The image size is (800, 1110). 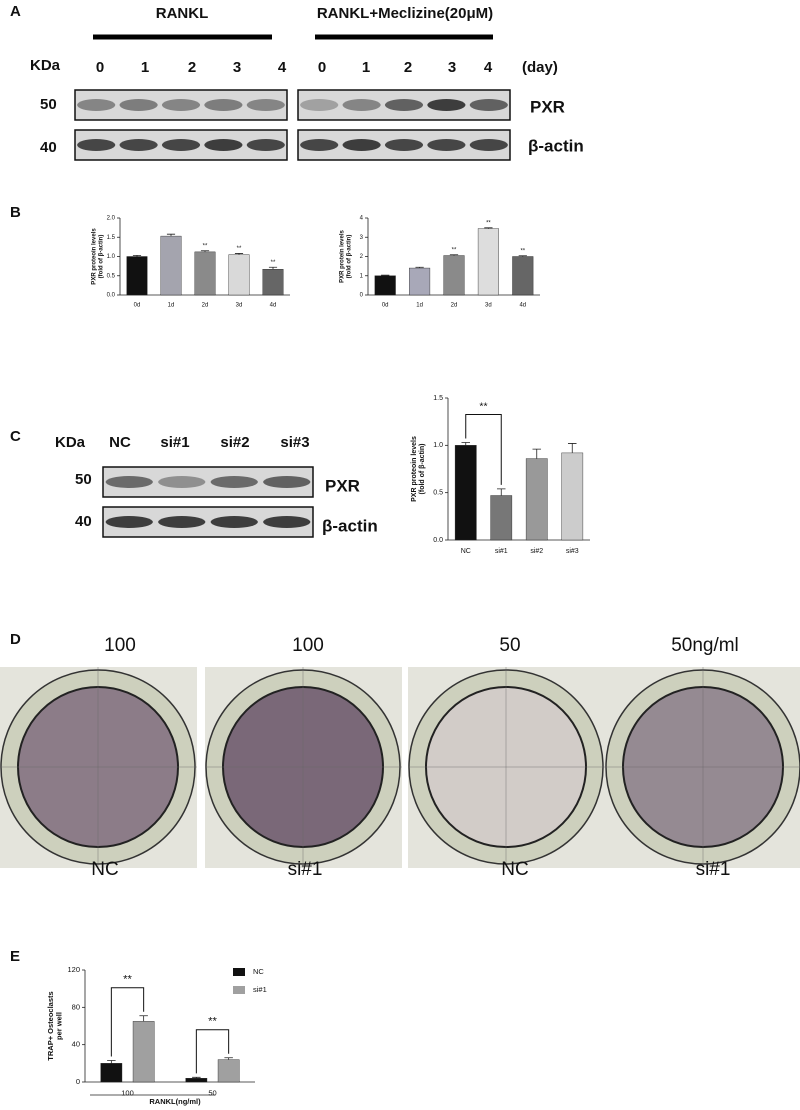 What do you see at coordinates (175, 1101) in the screenshot?
I see `x-axis-label: RANKL(ng/ml)` at bounding box center [175, 1101].